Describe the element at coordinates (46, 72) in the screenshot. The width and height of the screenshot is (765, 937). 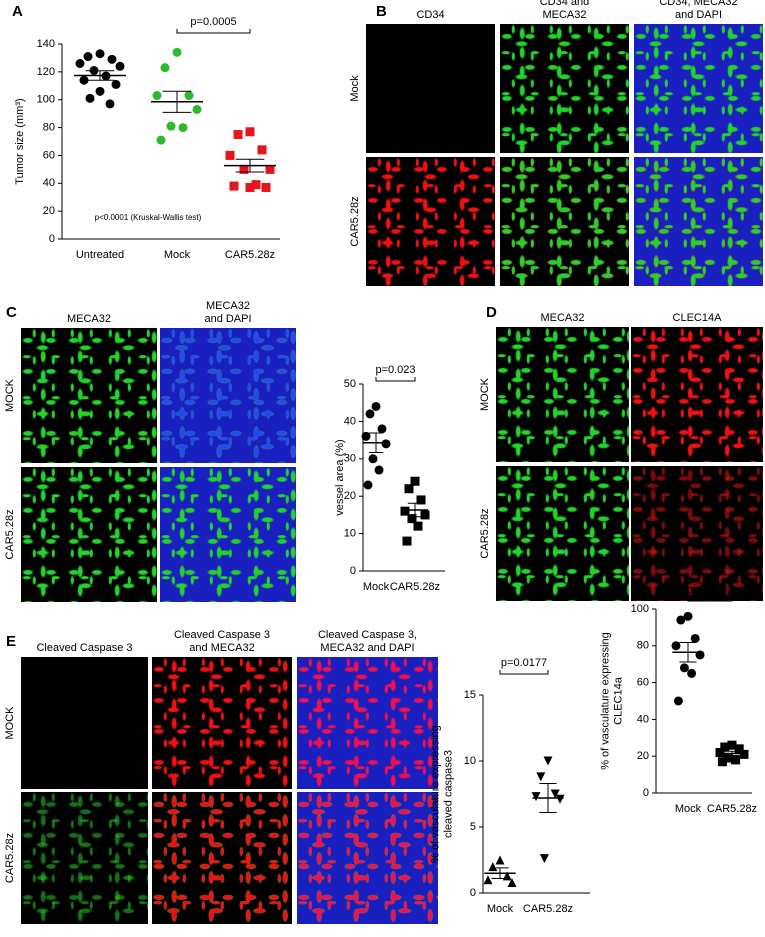
I see `y-tick-label: 120` at that location.